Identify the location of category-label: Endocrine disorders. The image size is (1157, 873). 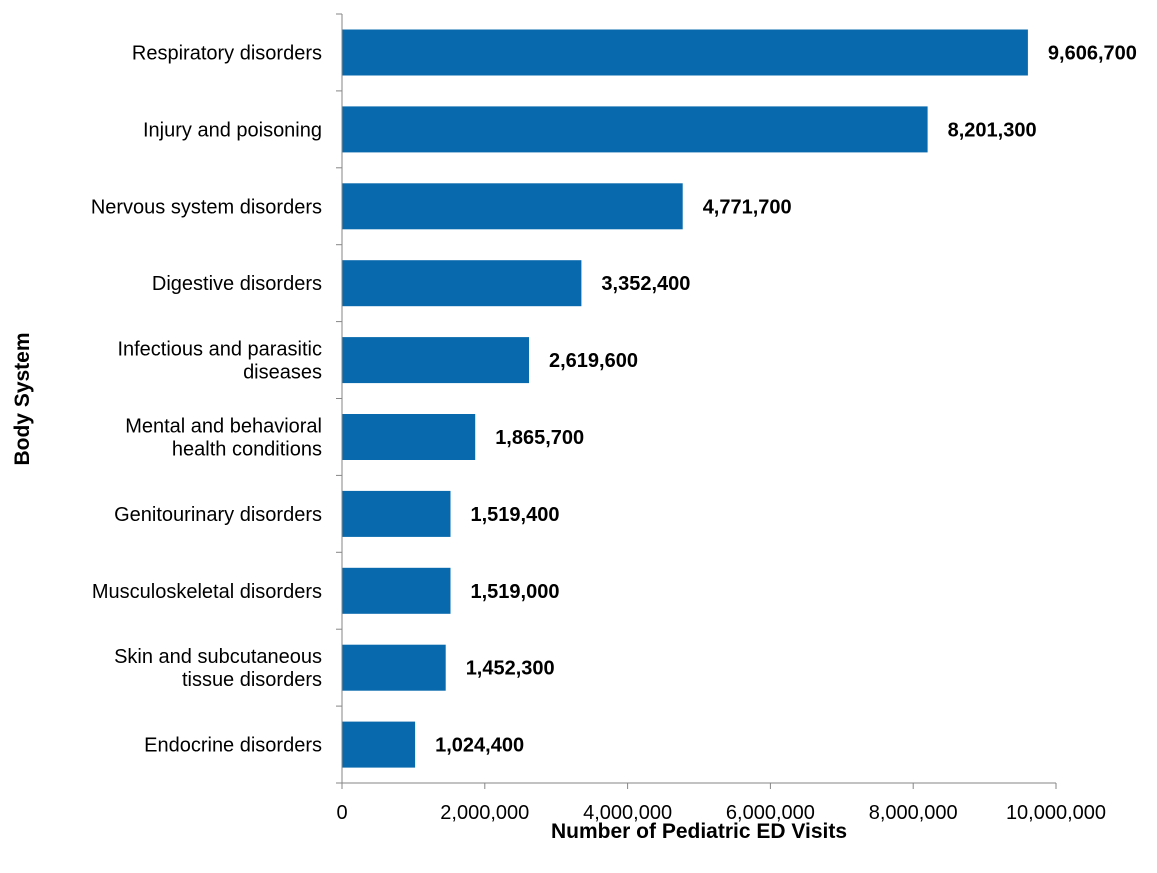
(233, 746).